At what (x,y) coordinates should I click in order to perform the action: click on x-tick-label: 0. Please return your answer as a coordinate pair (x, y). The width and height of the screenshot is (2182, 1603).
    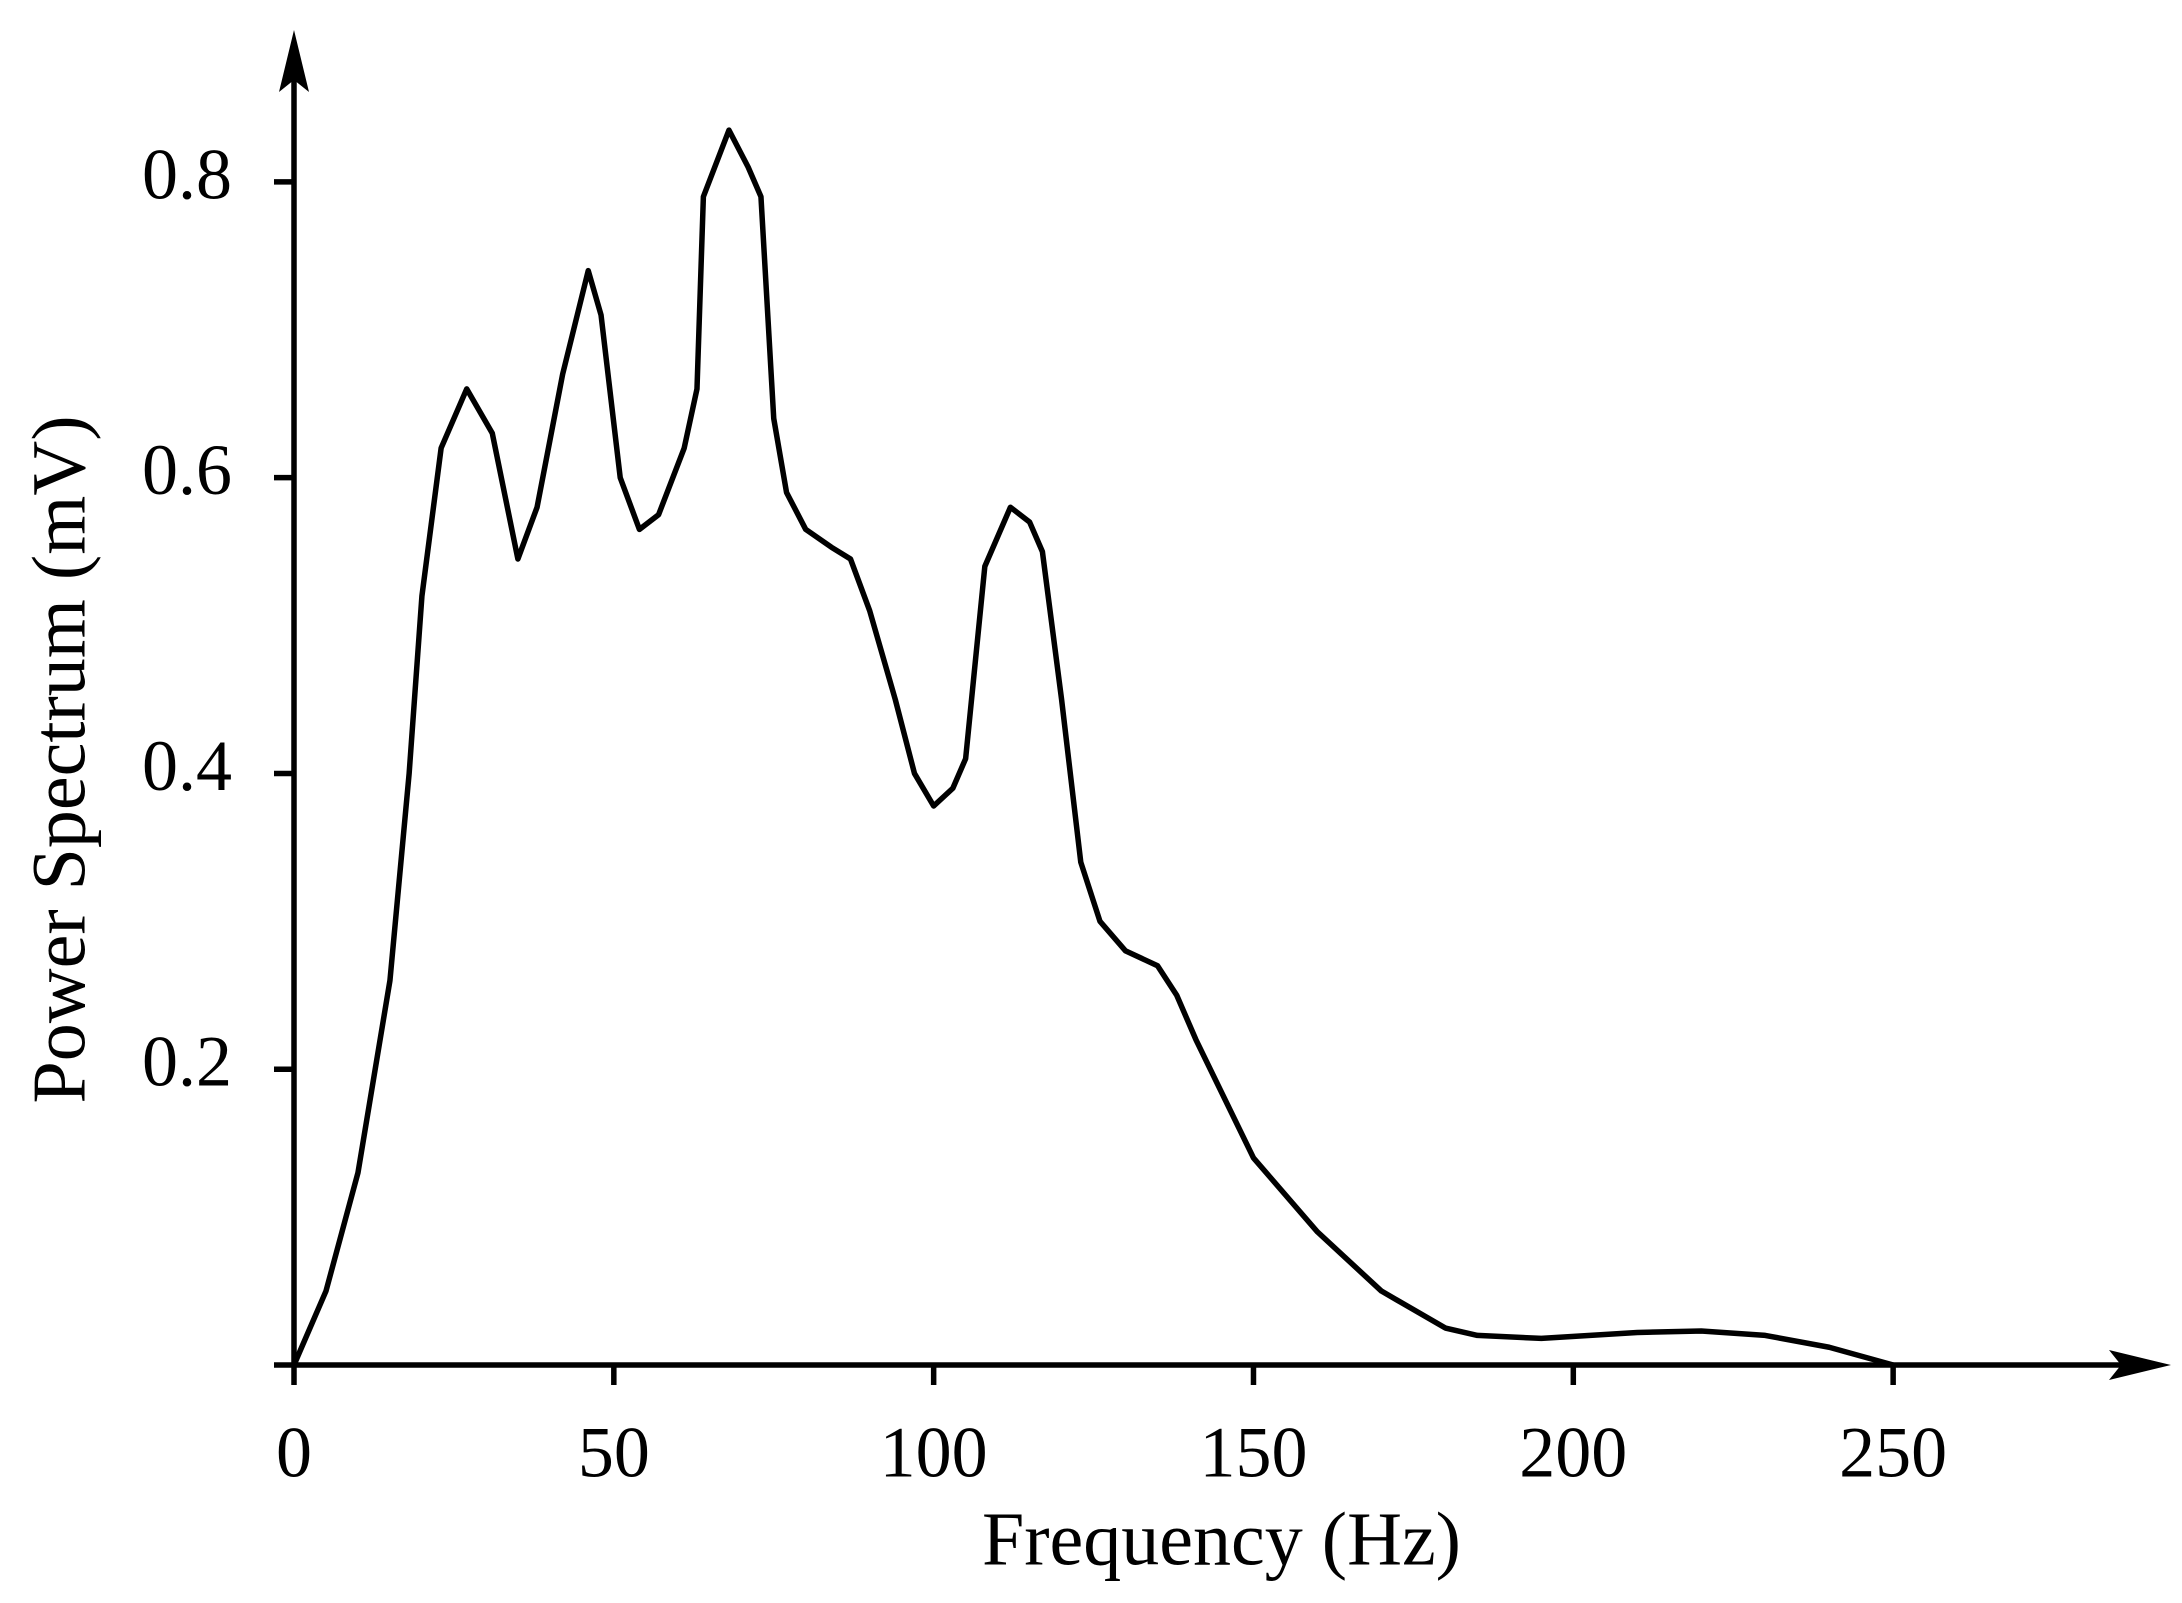
    Looking at the image, I should click on (294, 1453).